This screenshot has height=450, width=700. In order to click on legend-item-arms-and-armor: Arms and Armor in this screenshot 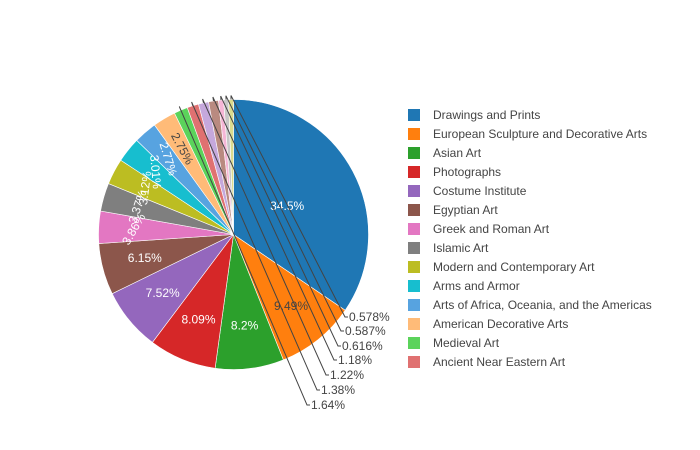, I will do `click(464, 286)`.